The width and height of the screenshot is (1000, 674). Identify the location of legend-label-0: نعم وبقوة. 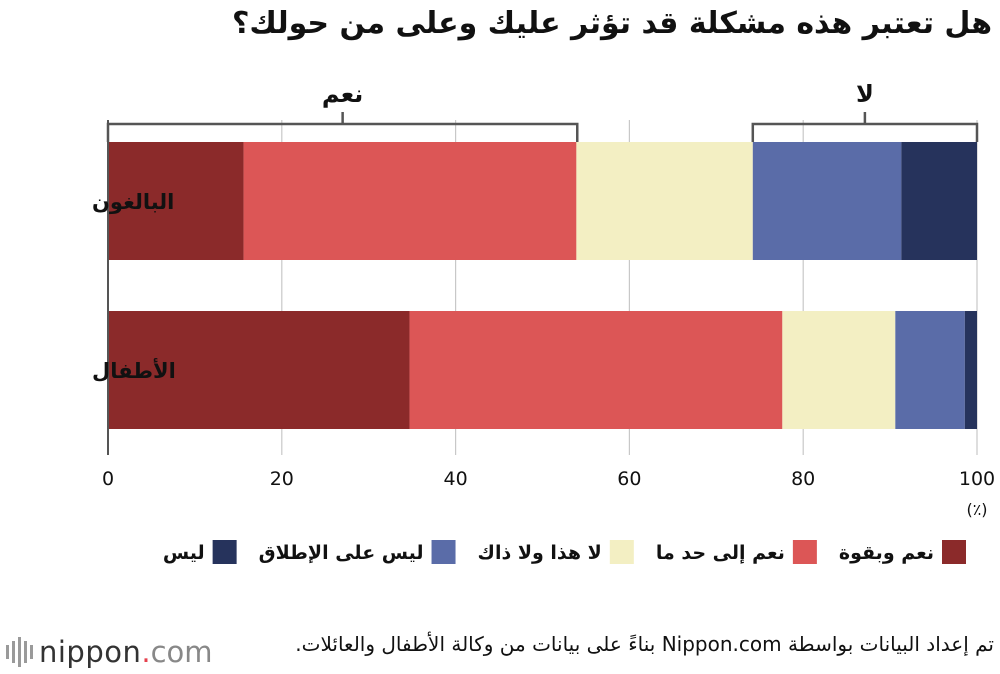
(886, 553).